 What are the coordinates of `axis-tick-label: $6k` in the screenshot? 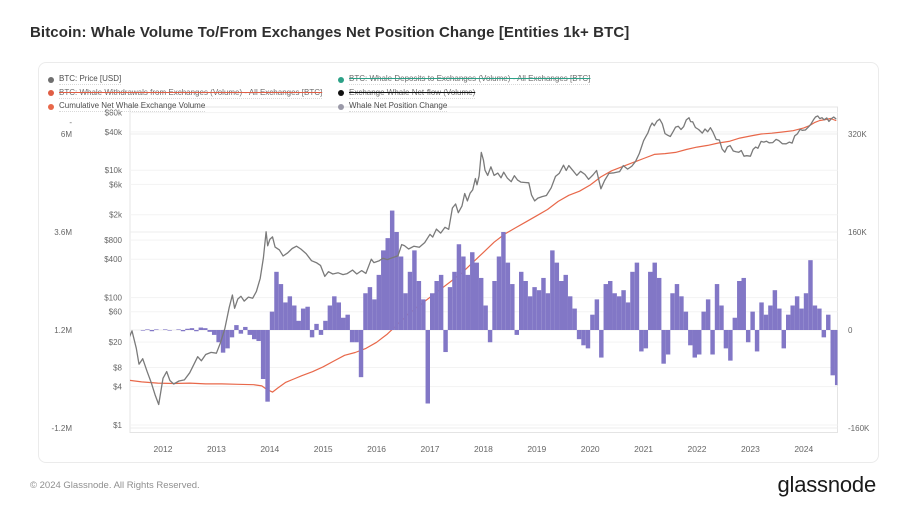 It's located at (116, 184).